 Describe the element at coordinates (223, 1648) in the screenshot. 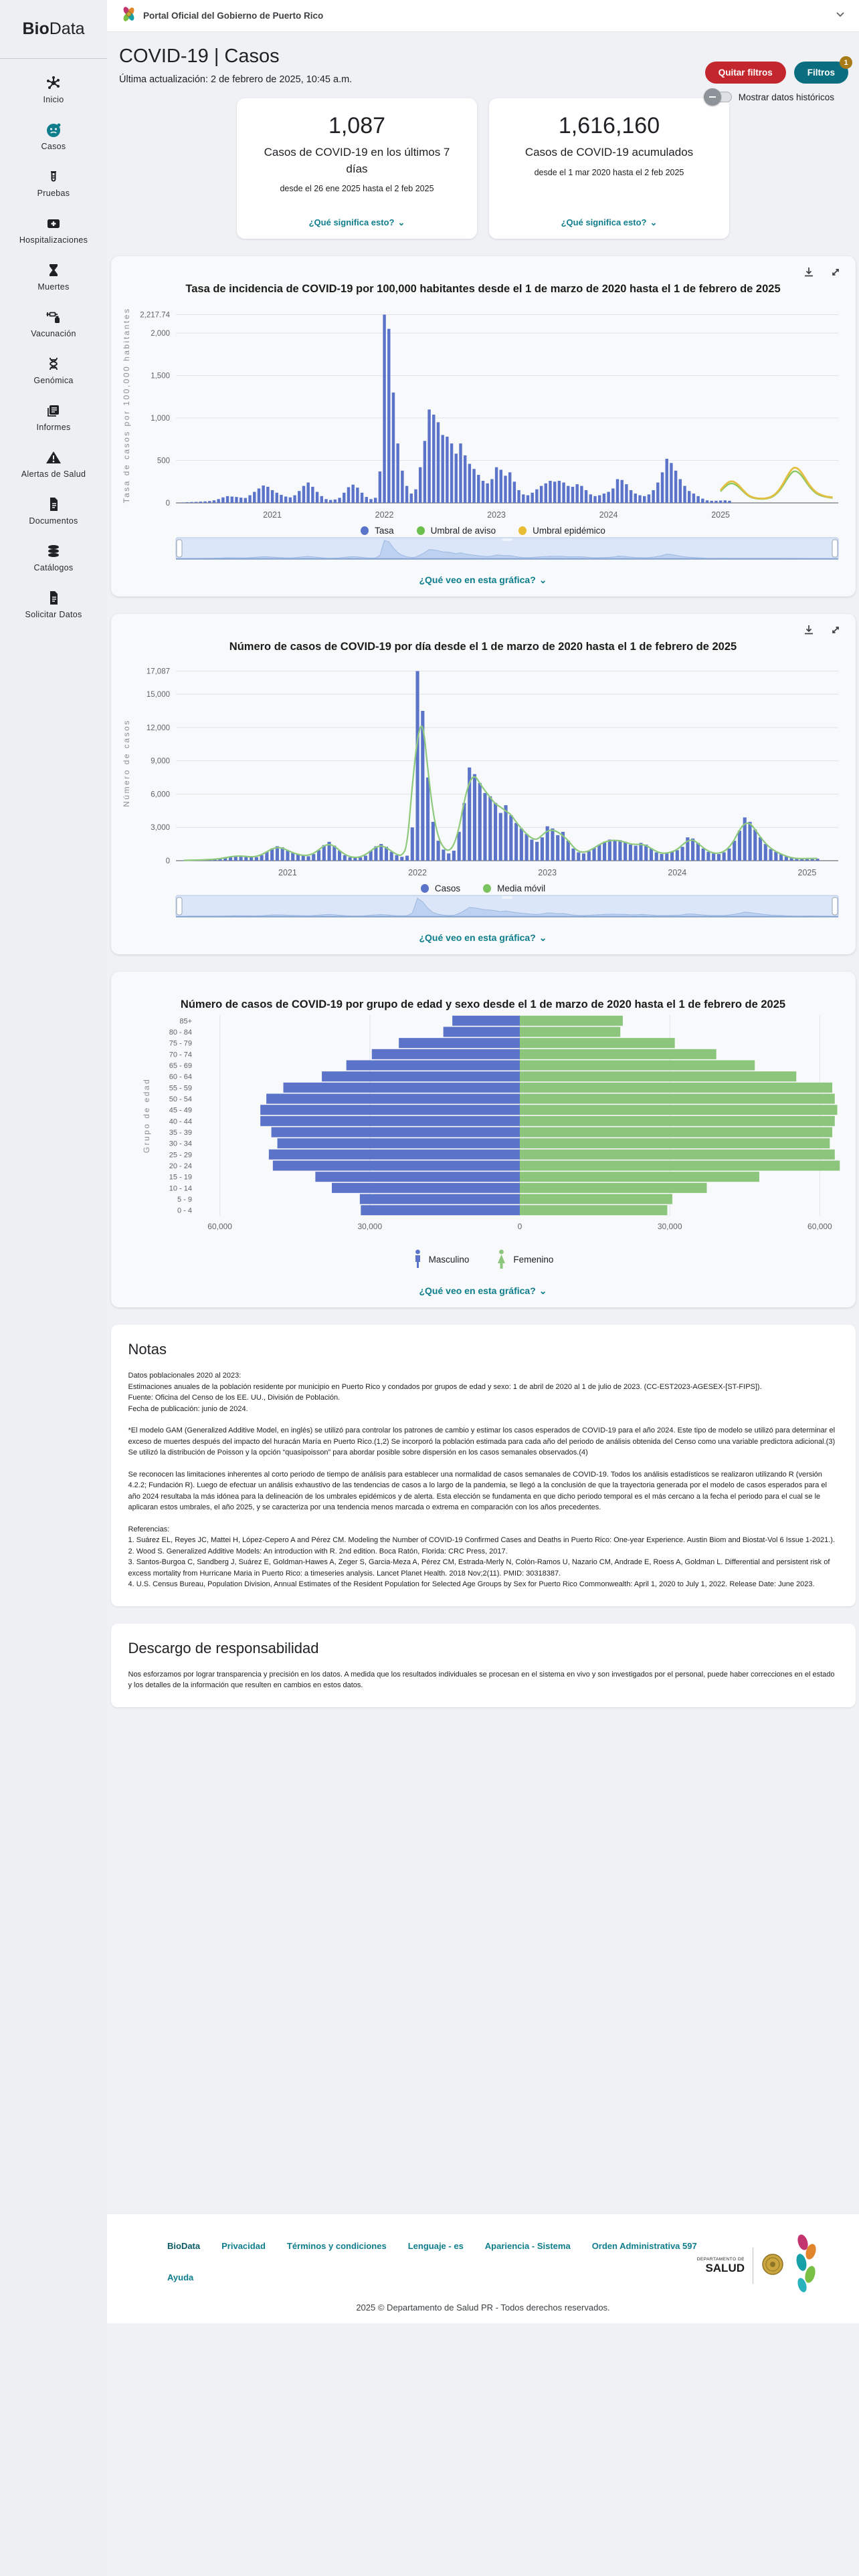

I see `disclaimer-title: Descargo de responsabilidad` at that location.